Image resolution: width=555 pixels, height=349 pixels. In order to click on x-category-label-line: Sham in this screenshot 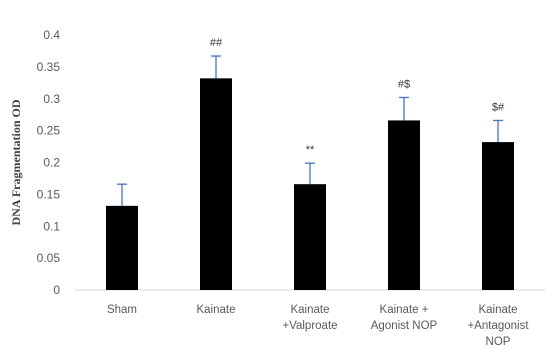, I will do `click(122, 310)`.